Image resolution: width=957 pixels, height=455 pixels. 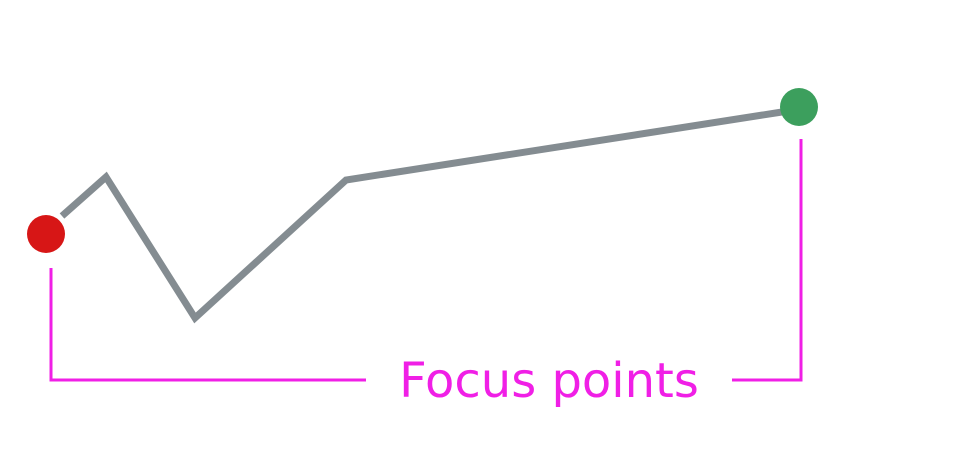 I want to click on annotation-bracket-left, so click(x=207, y=325).